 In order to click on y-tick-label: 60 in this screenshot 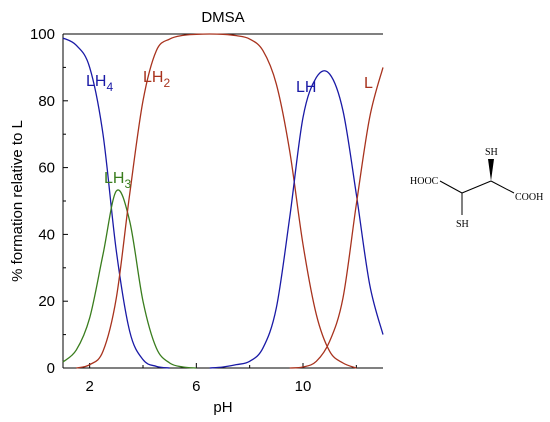, I will do `click(46, 168)`.